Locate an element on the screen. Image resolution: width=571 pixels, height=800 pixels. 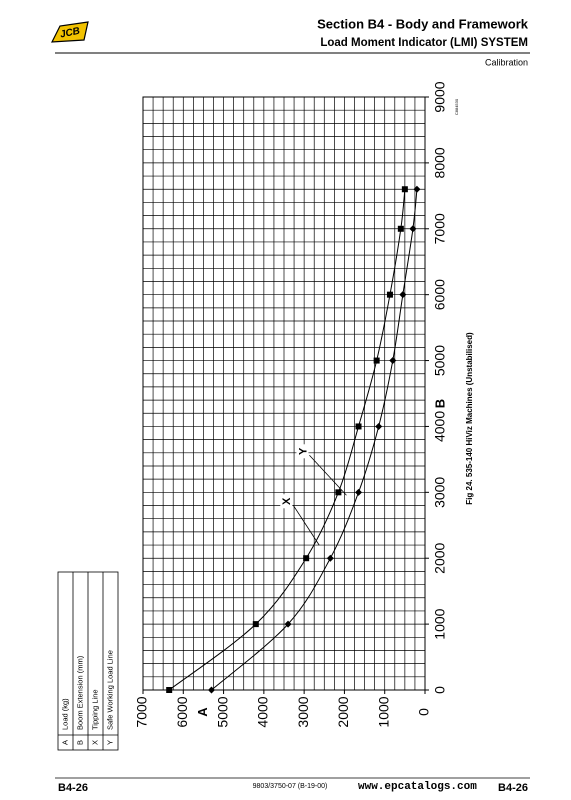
legend-key: A is located at coordinates (64, 742).